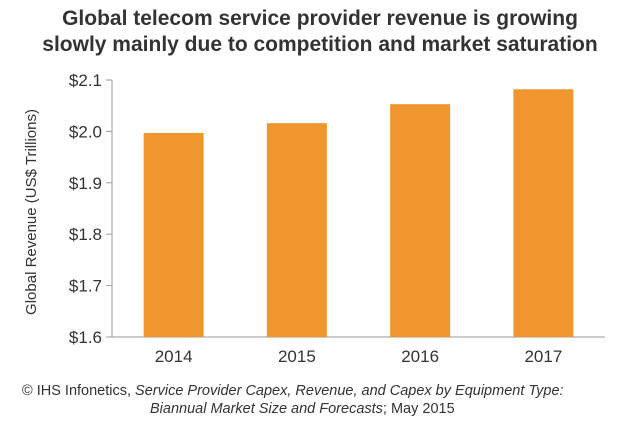 This screenshot has height=427, width=640. Describe the element at coordinates (174, 356) in the screenshot. I see `x-tick-label: 2014` at that location.